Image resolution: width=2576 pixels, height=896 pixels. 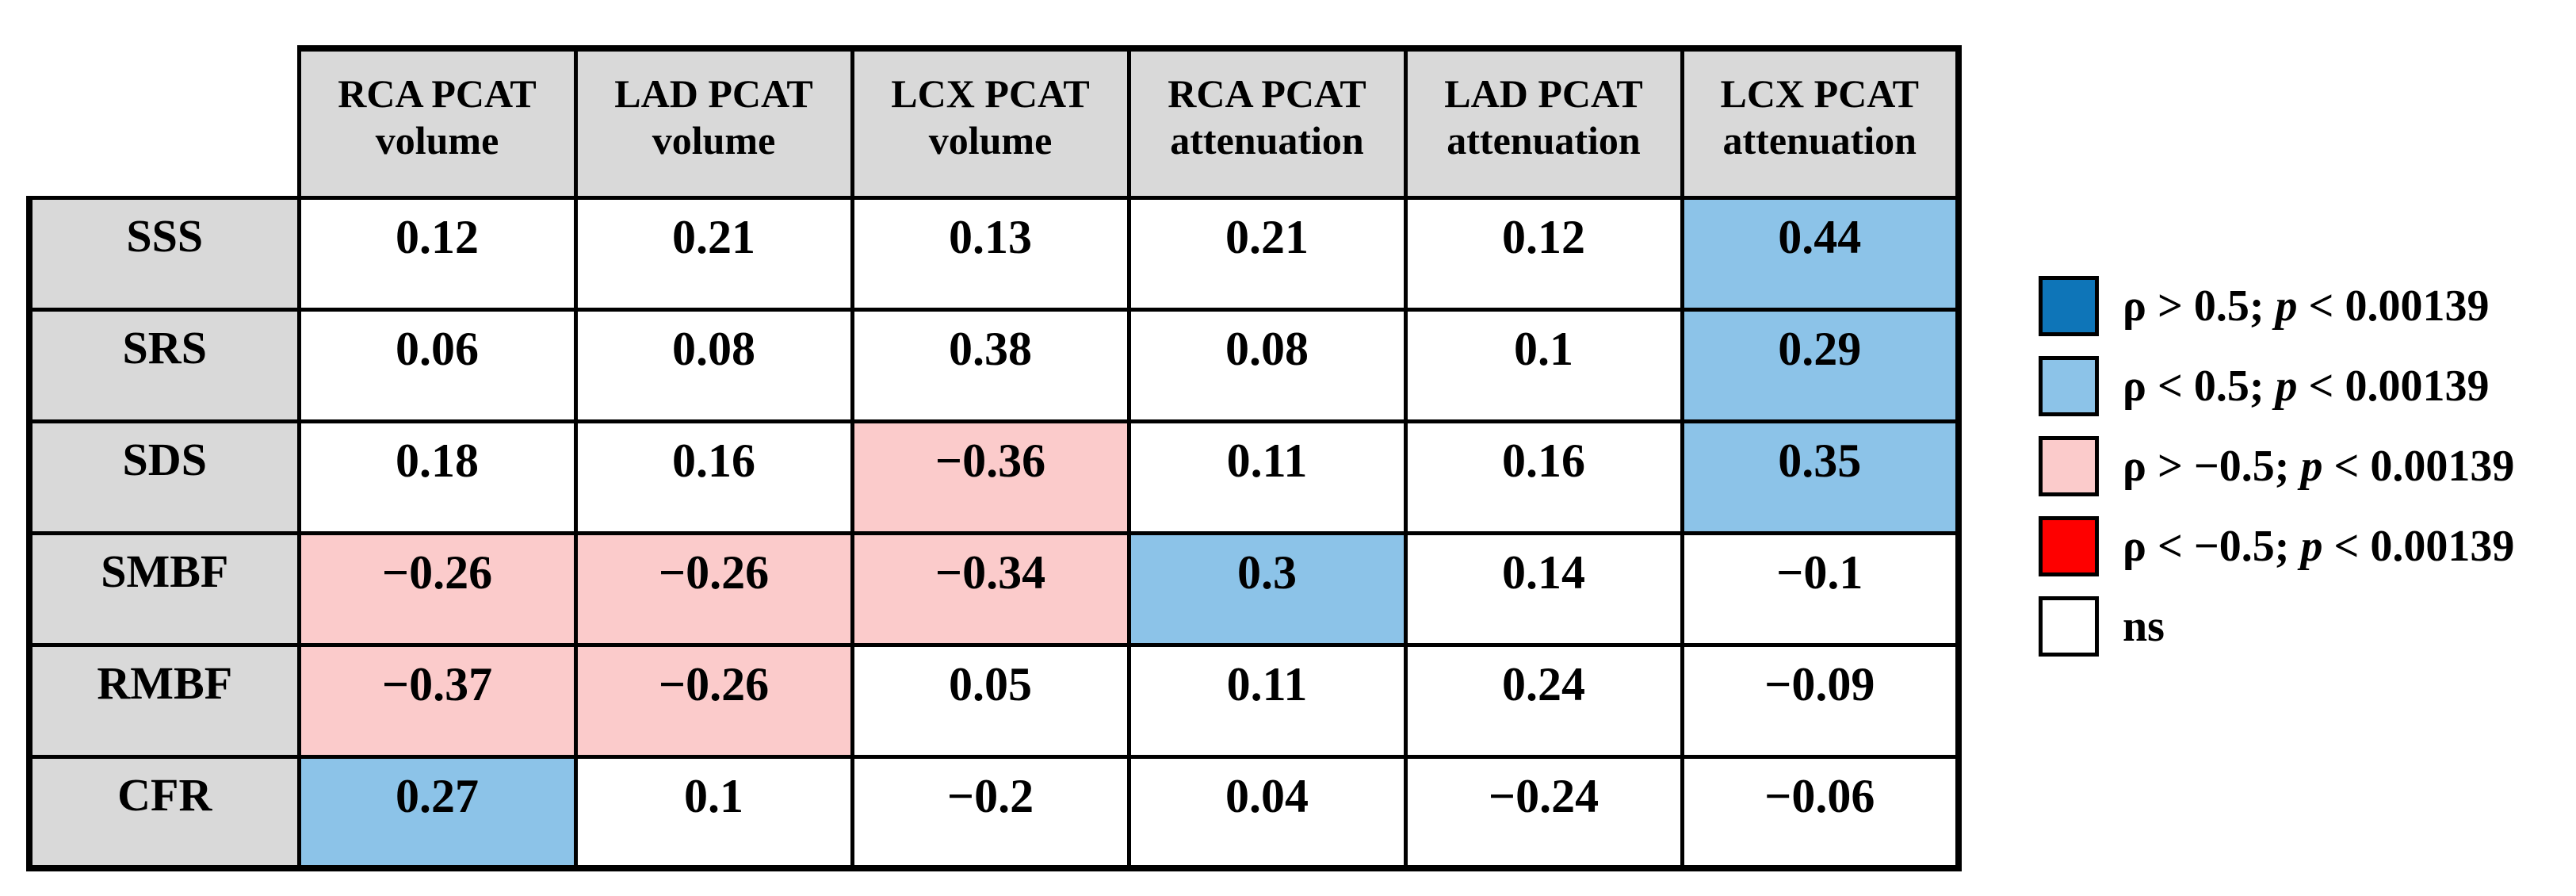 I want to click on matrix-cell: −0.24, so click(x=1543, y=812).